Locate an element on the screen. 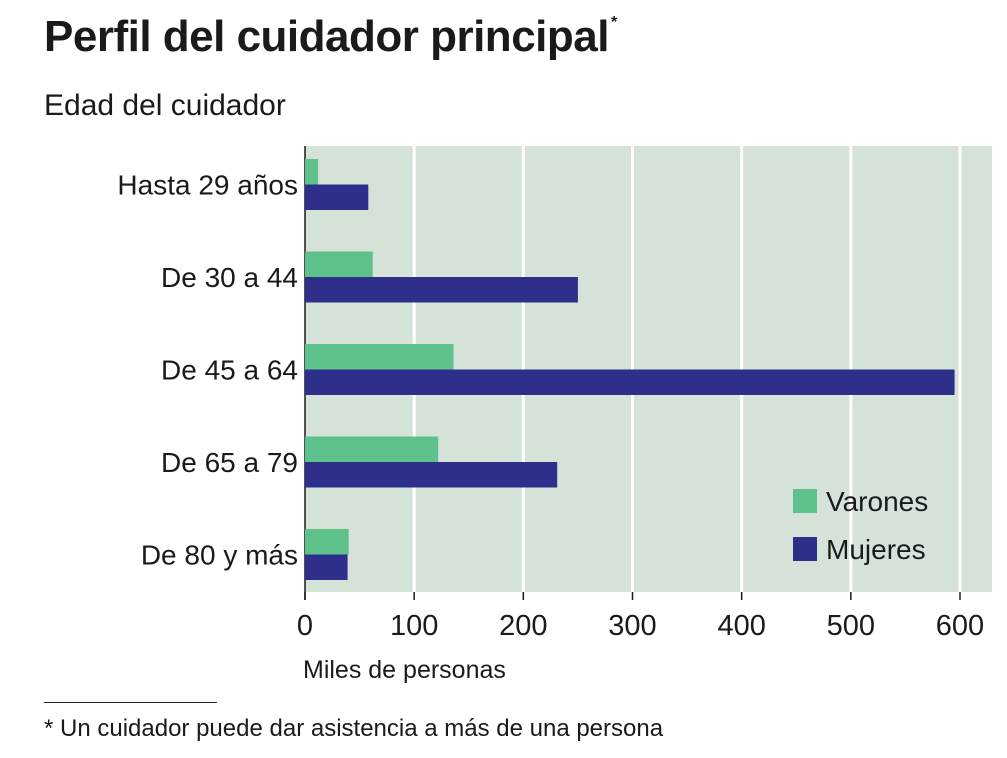 The height and width of the screenshot is (758, 1007). x-tick-label: 200 is located at coordinates (523, 626).